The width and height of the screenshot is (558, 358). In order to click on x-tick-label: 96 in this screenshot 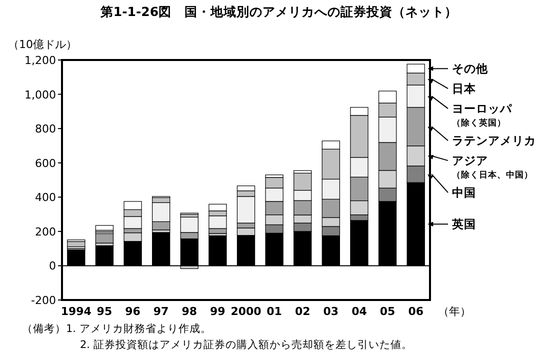, I will do `click(133, 311)`.